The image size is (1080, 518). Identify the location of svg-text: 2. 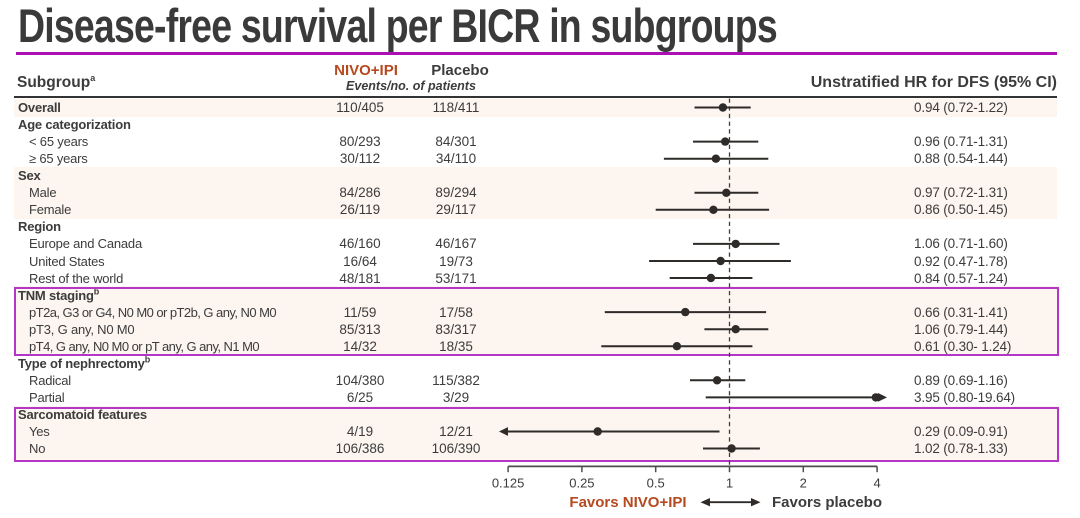
(803, 483).